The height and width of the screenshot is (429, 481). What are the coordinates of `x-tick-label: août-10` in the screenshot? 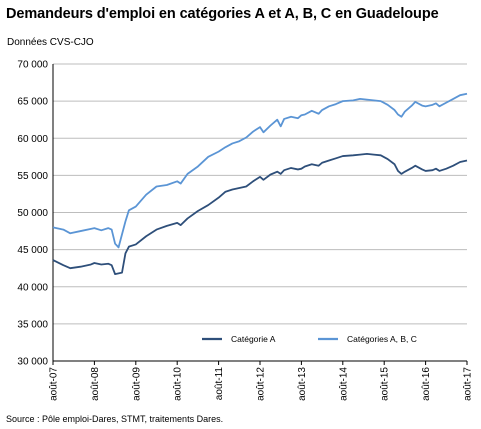 It's located at (178, 384).